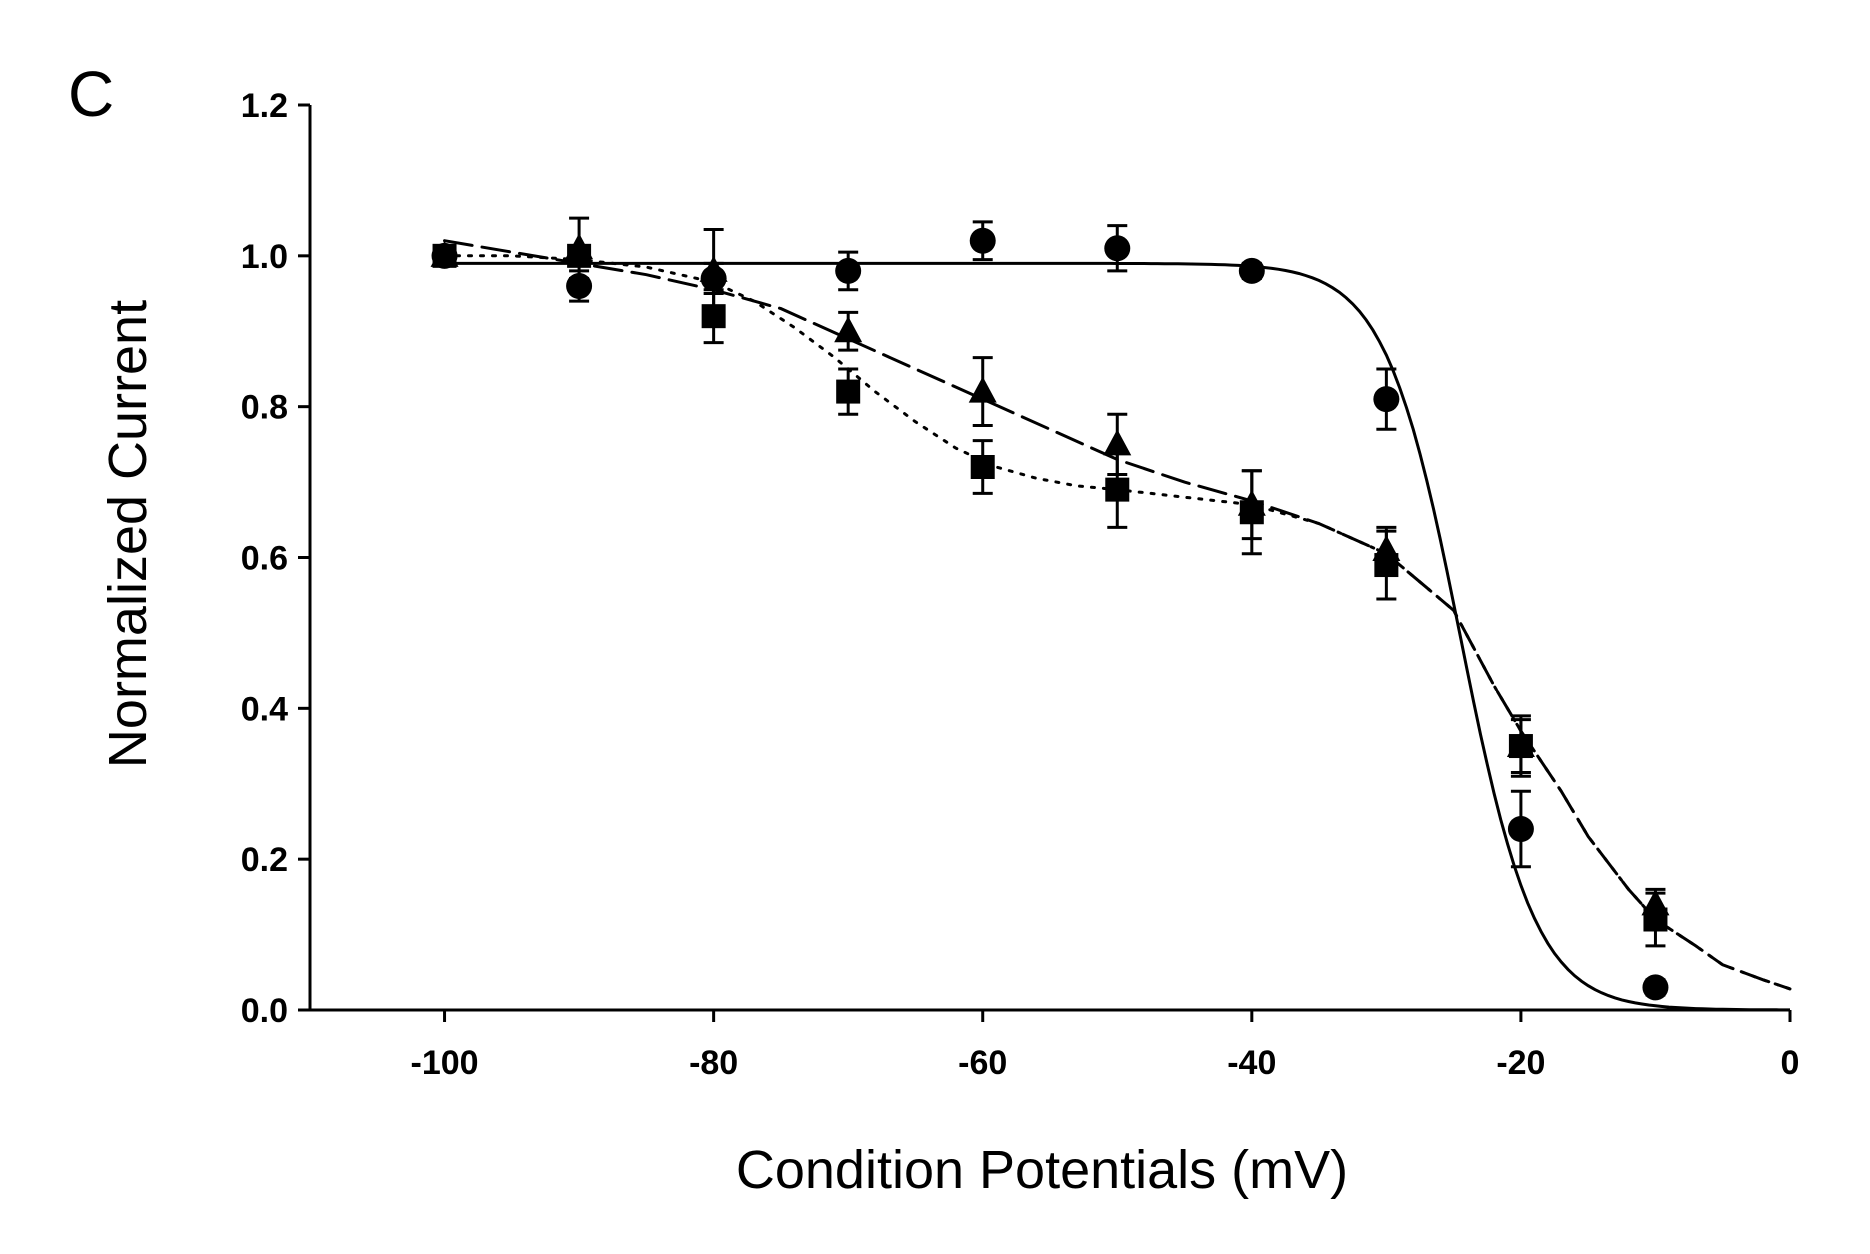 The image size is (1870, 1254). Describe the element at coordinates (1251, 1063) in the screenshot. I see `x-tick-label: -40` at that location.